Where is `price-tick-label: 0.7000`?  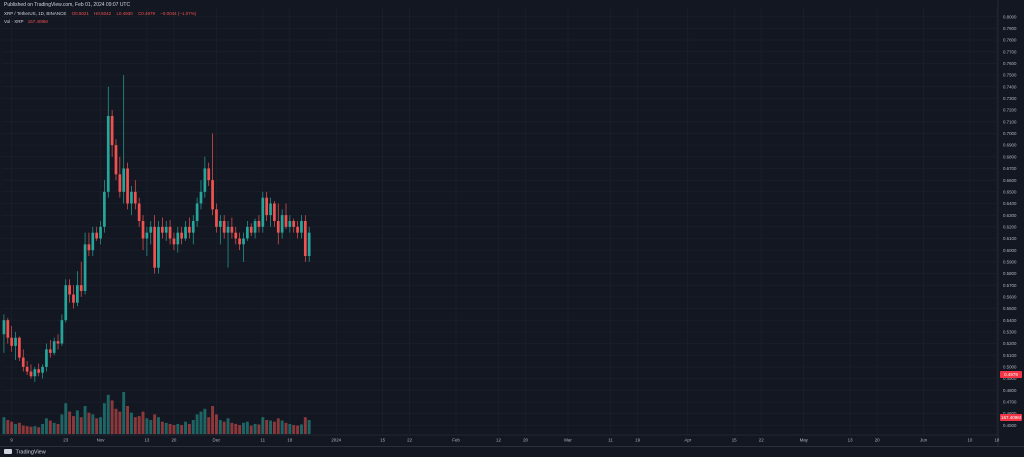 price-tick-label: 0.7000 is located at coordinates (1010, 133).